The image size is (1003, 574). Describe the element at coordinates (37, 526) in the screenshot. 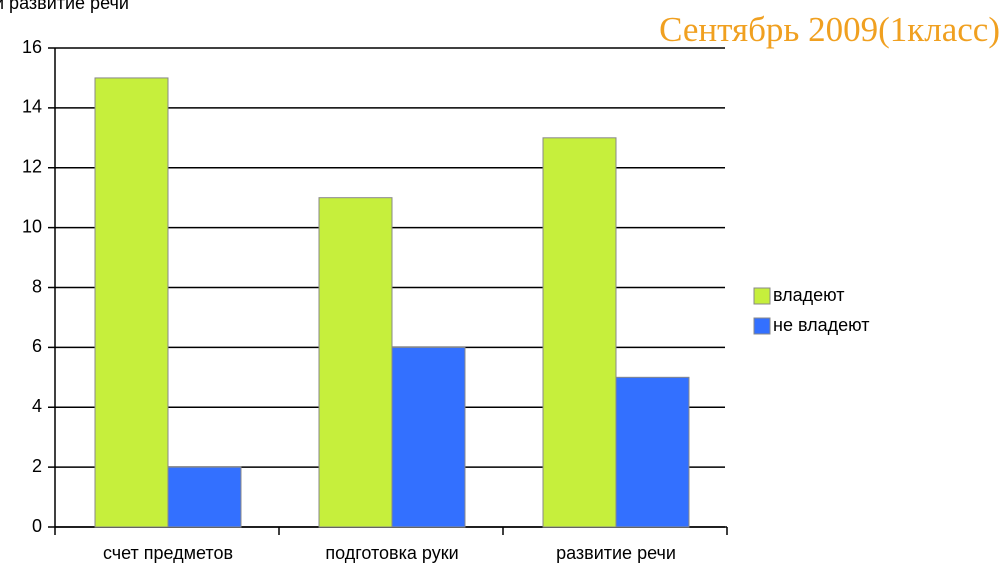

I see `y-tick-label: 0` at that location.